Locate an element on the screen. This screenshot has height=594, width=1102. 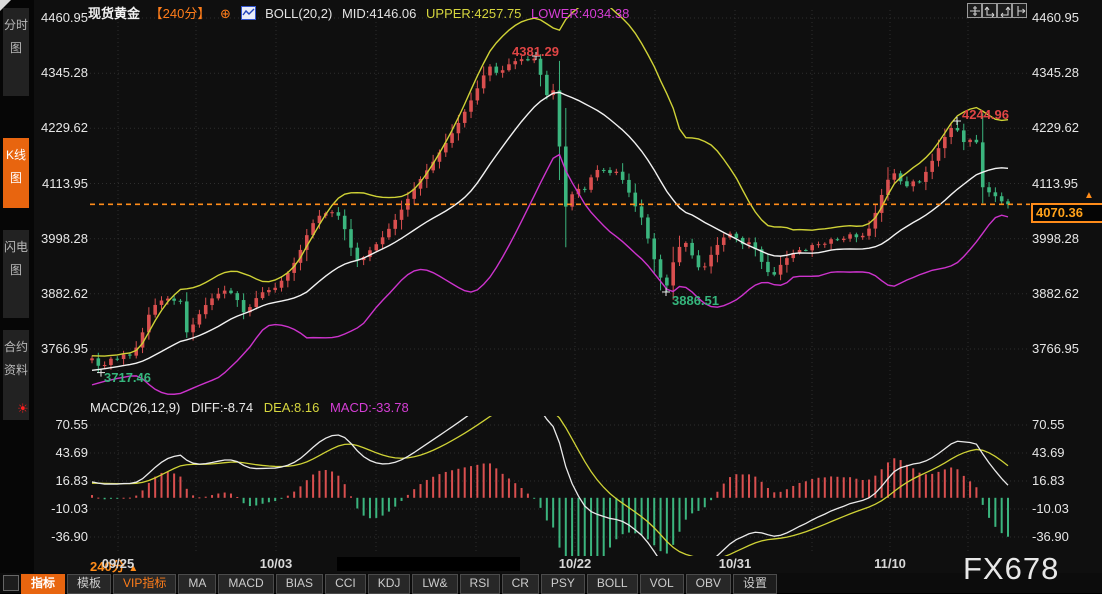
date-label-09/25: 09/25 is located at coordinates (118, 563).